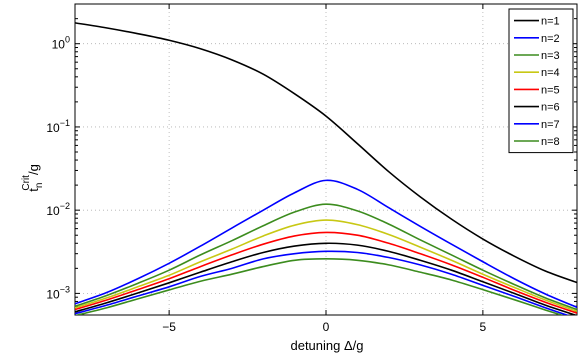 The image size is (582, 356). Describe the element at coordinates (550, 56) in the screenshot. I see `legend-label-n-3: n=3` at that location.